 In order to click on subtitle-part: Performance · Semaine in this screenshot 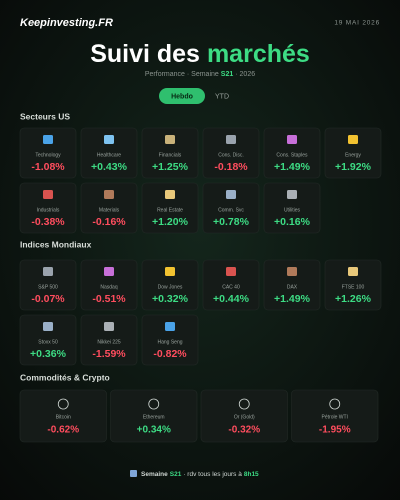, I will do `click(182, 74)`.